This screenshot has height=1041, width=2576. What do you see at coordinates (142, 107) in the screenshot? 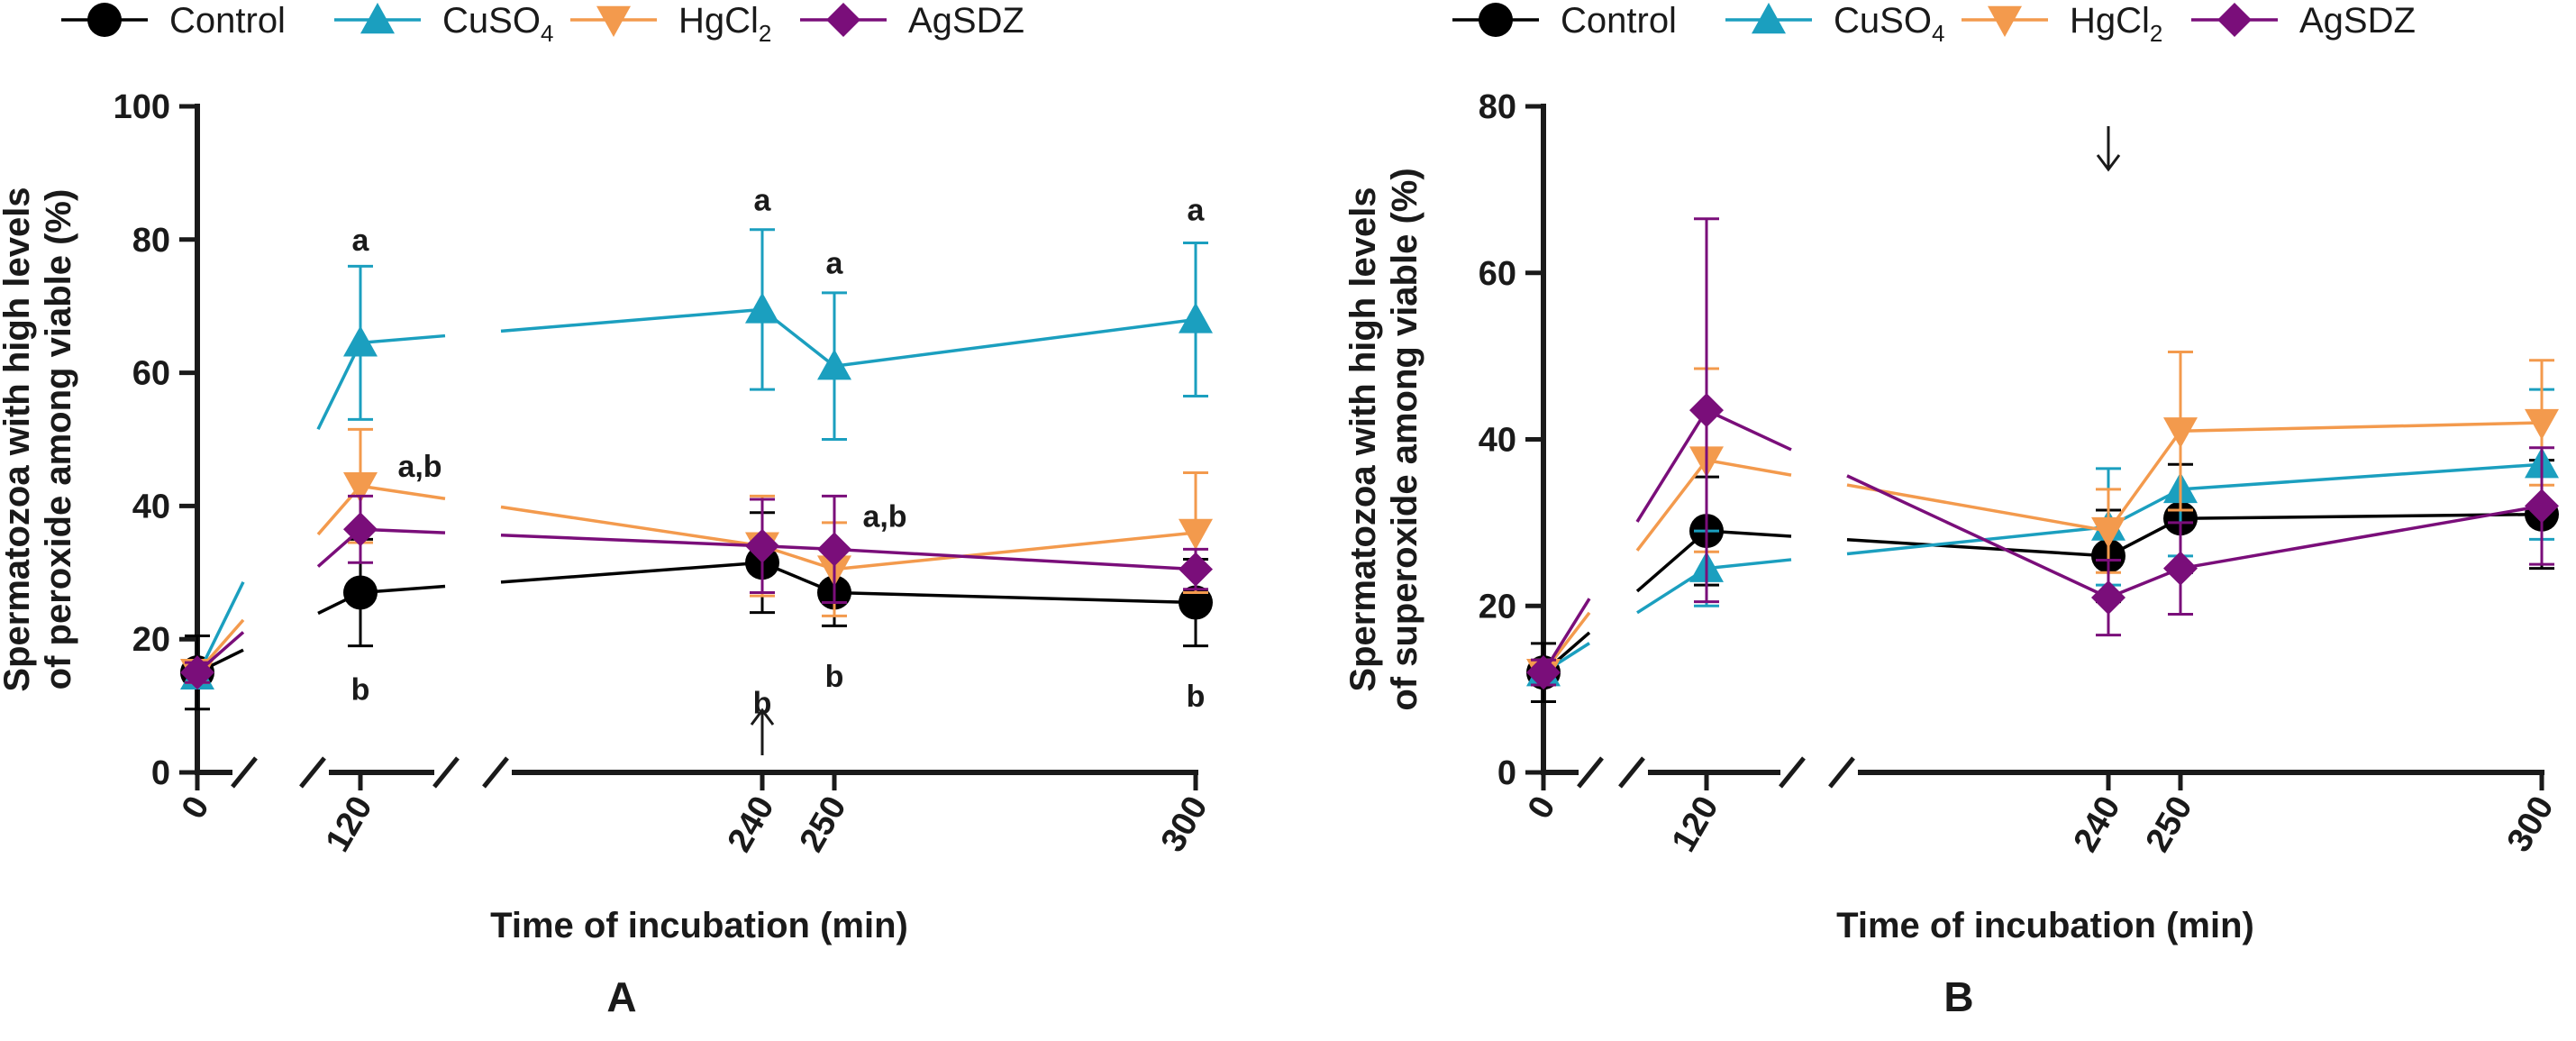
I see `y-tick-label: 100` at bounding box center [142, 107].